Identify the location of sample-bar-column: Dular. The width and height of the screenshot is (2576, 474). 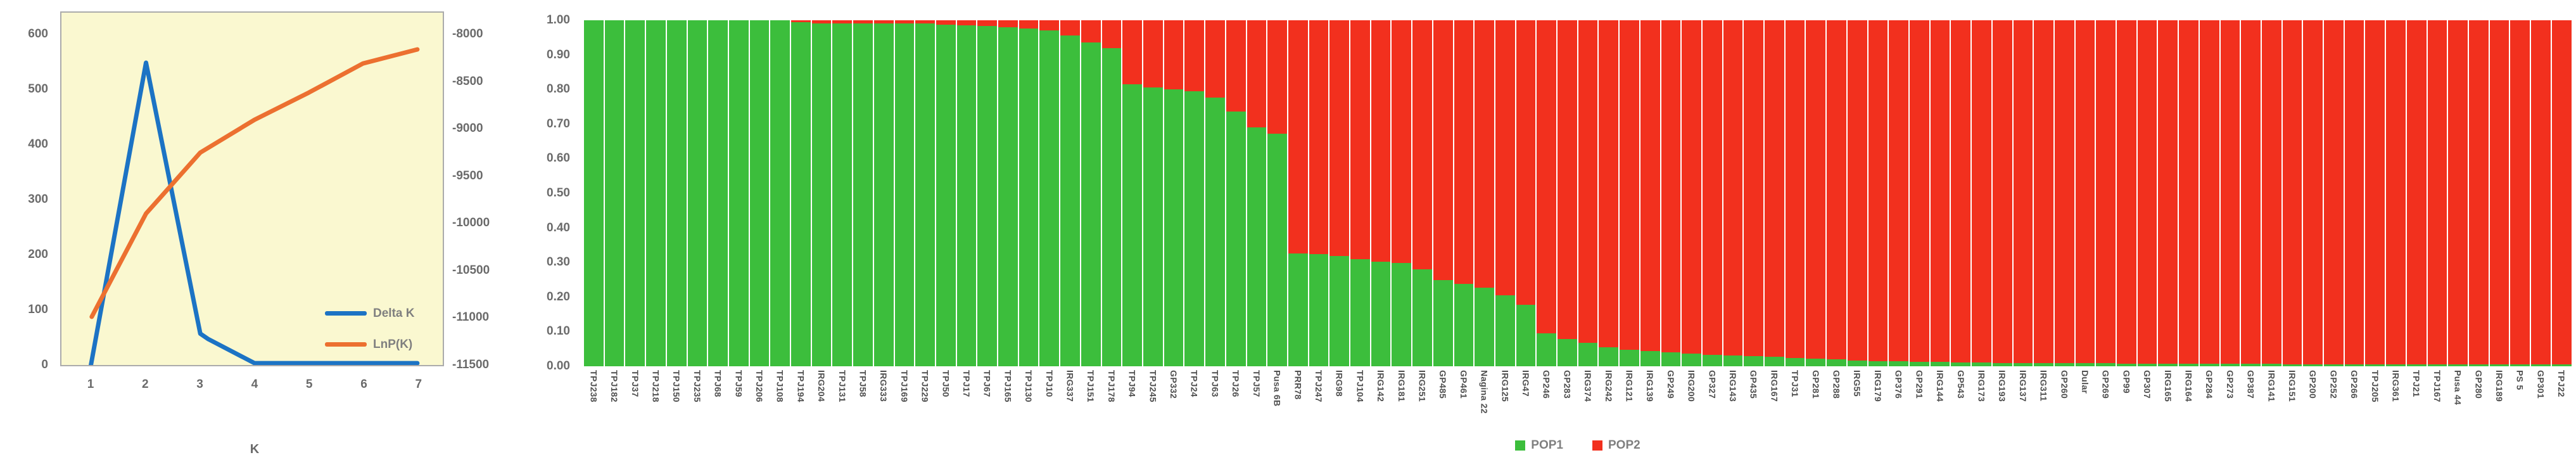
(2086, 207).